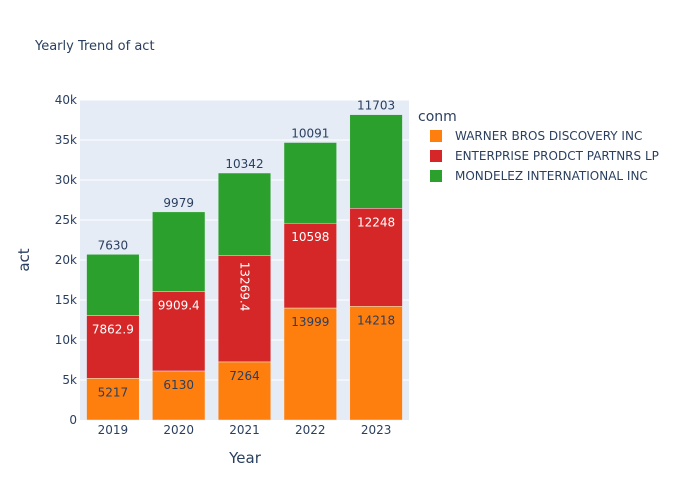 This screenshot has width=700, height=500. What do you see at coordinates (66, 140) in the screenshot?
I see `y-tick-label: 35k` at bounding box center [66, 140].